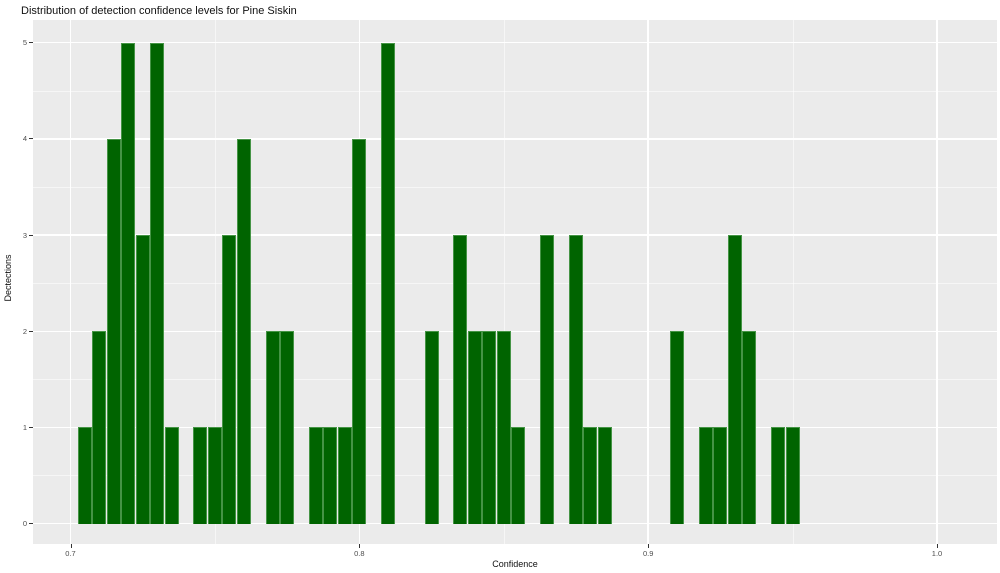 The image size is (1000, 573). Describe the element at coordinates (24, 43) in the screenshot. I see `y-tick-label: 5` at that location.